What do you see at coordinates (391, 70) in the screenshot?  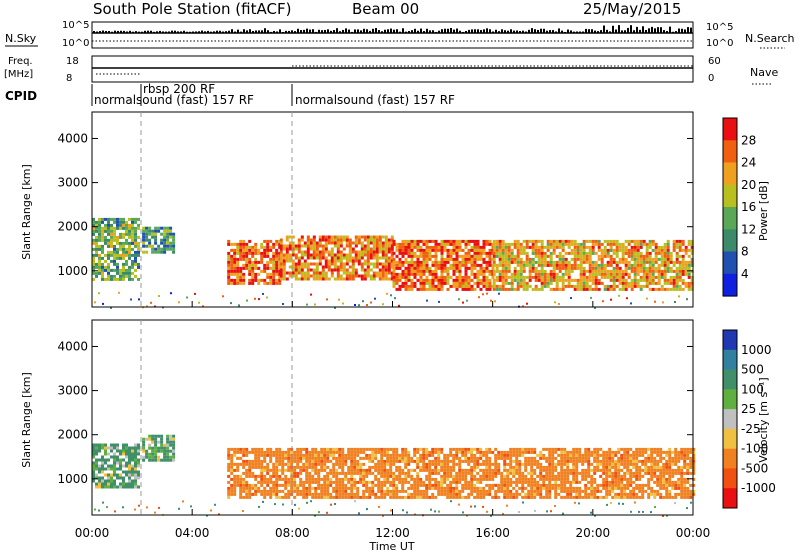 I see `freq-nave-panel: Freq. [MHz] 18 8 60 0 Nave` at bounding box center [391, 70].